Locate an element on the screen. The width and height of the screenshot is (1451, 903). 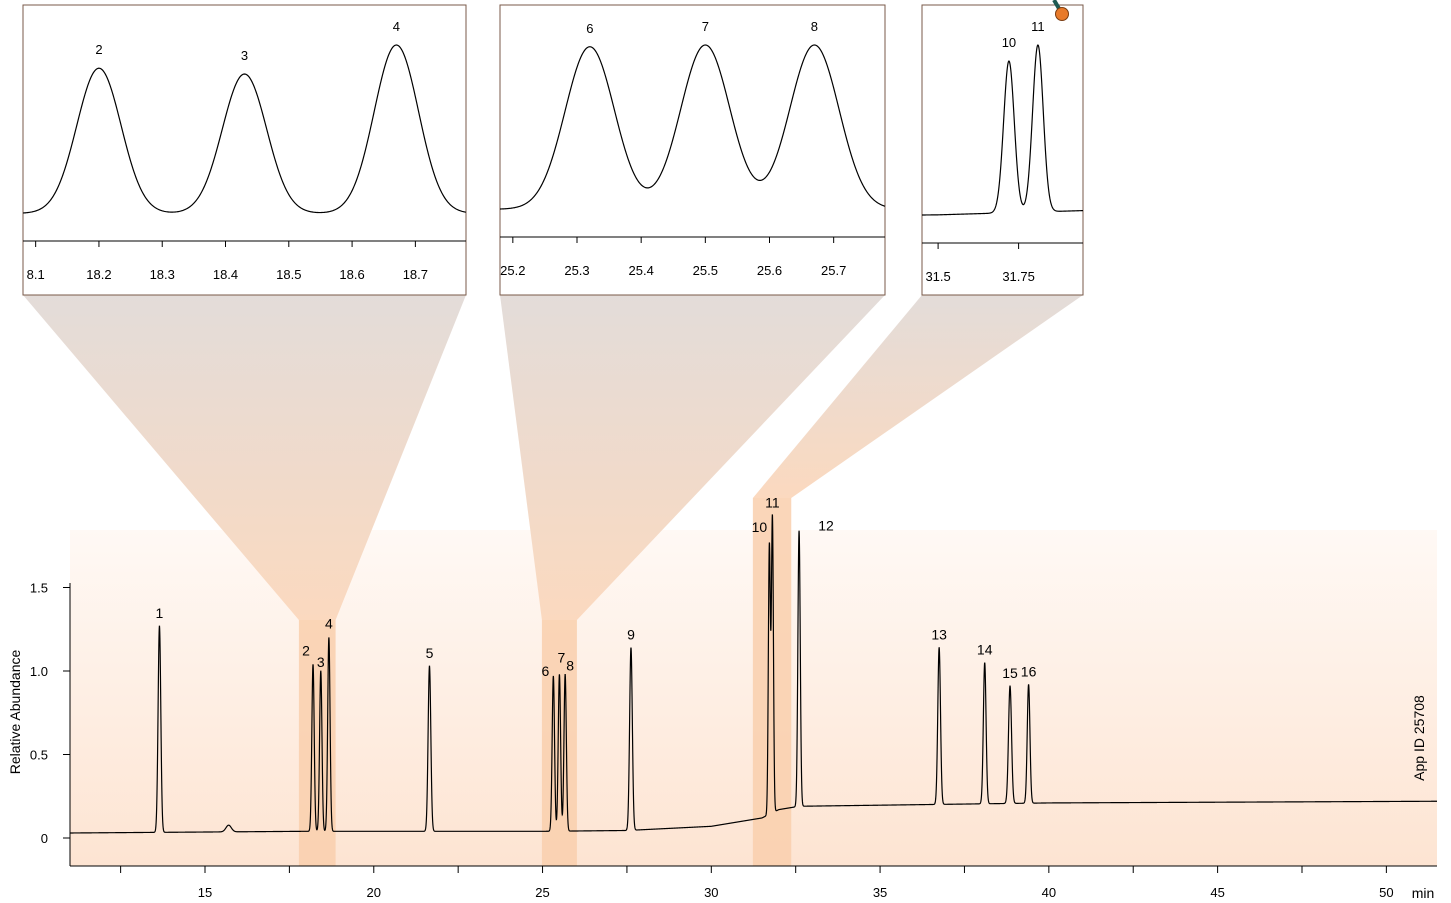
y-axis-title: Relative Abundance is located at coordinates (15, 712).